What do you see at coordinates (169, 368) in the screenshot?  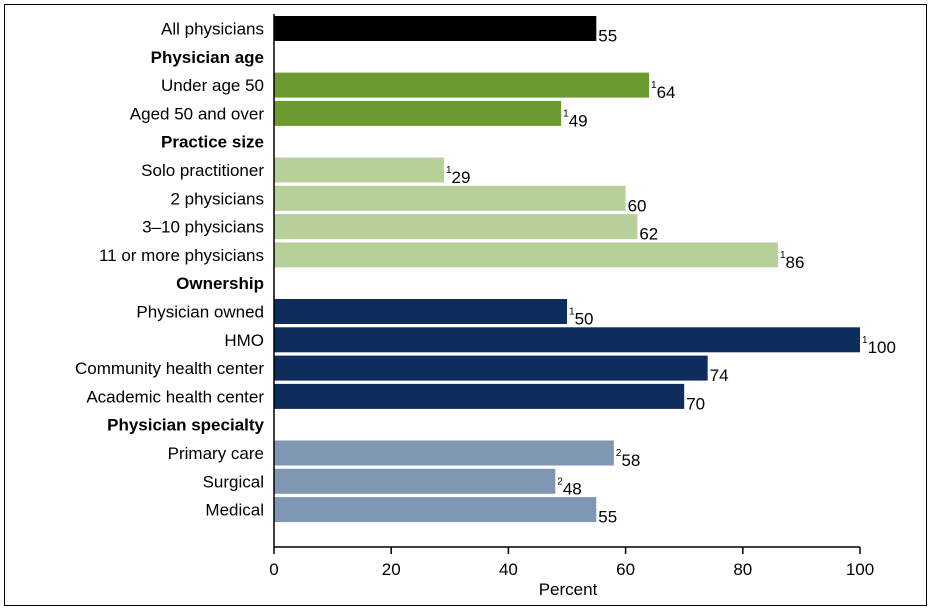 I see `category-label: Community health center` at bounding box center [169, 368].